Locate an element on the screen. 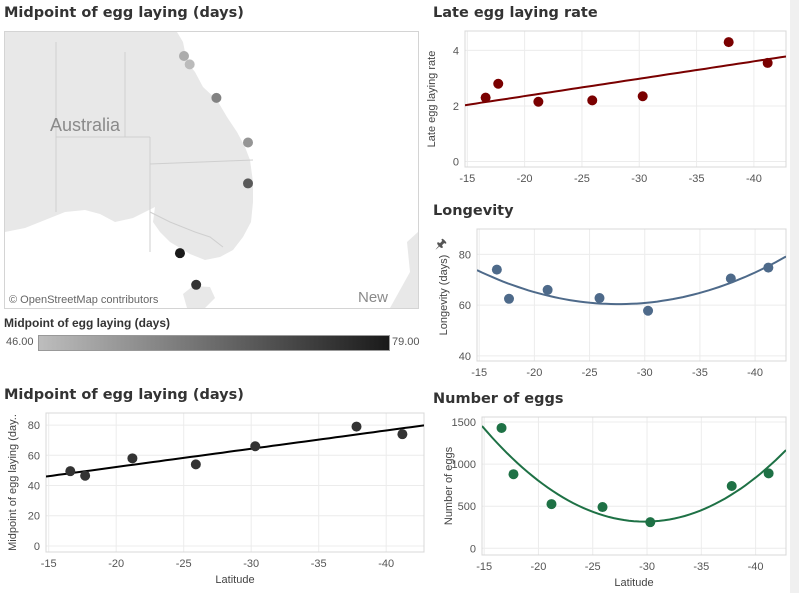  scrollbar is located at coordinates (794, 296).